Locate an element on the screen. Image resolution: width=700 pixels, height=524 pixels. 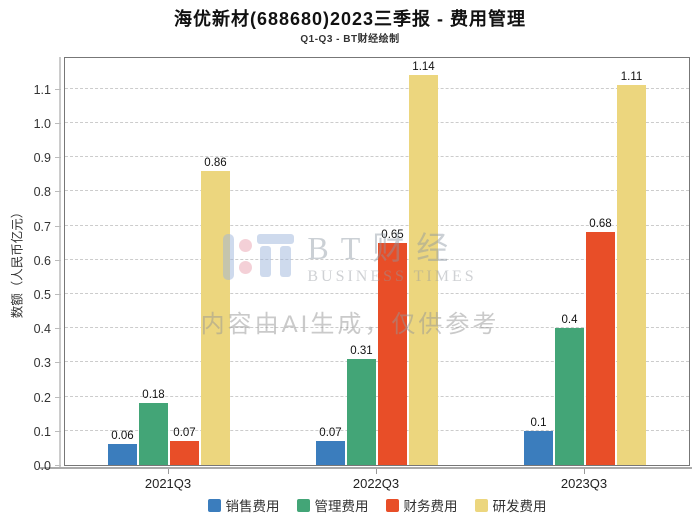
y-tick-label: 0.4 is located at coordinates (42, 329).